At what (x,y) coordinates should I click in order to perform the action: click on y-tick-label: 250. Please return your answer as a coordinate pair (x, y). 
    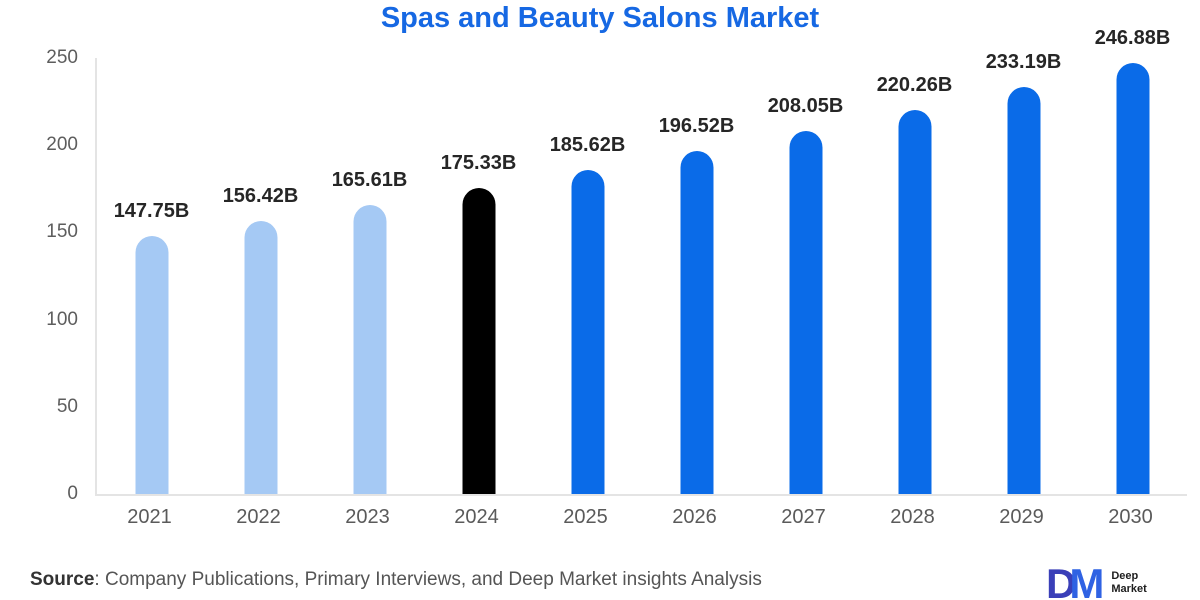
    Looking at the image, I should click on (62, 57).